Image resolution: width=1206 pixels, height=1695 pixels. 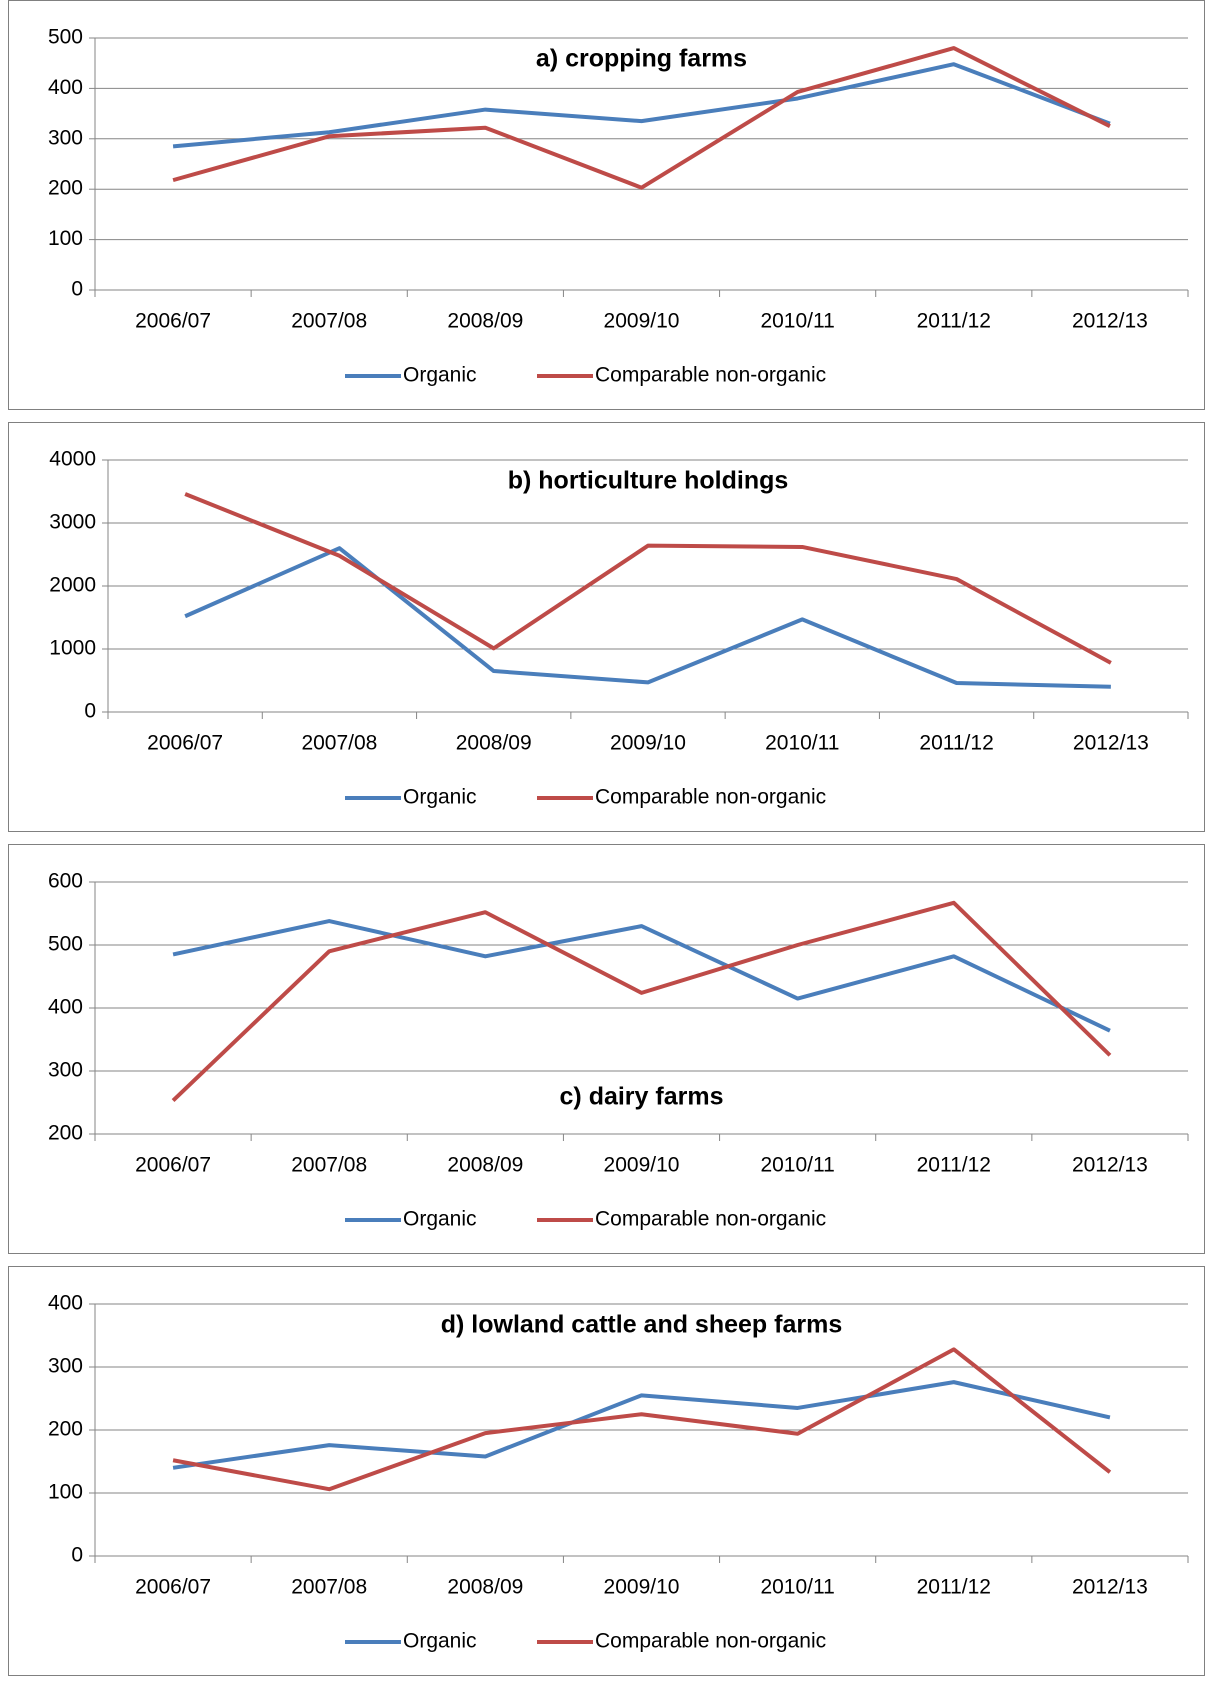 I want to click on y-tick-label: 2000, so click(x=72, y=585).